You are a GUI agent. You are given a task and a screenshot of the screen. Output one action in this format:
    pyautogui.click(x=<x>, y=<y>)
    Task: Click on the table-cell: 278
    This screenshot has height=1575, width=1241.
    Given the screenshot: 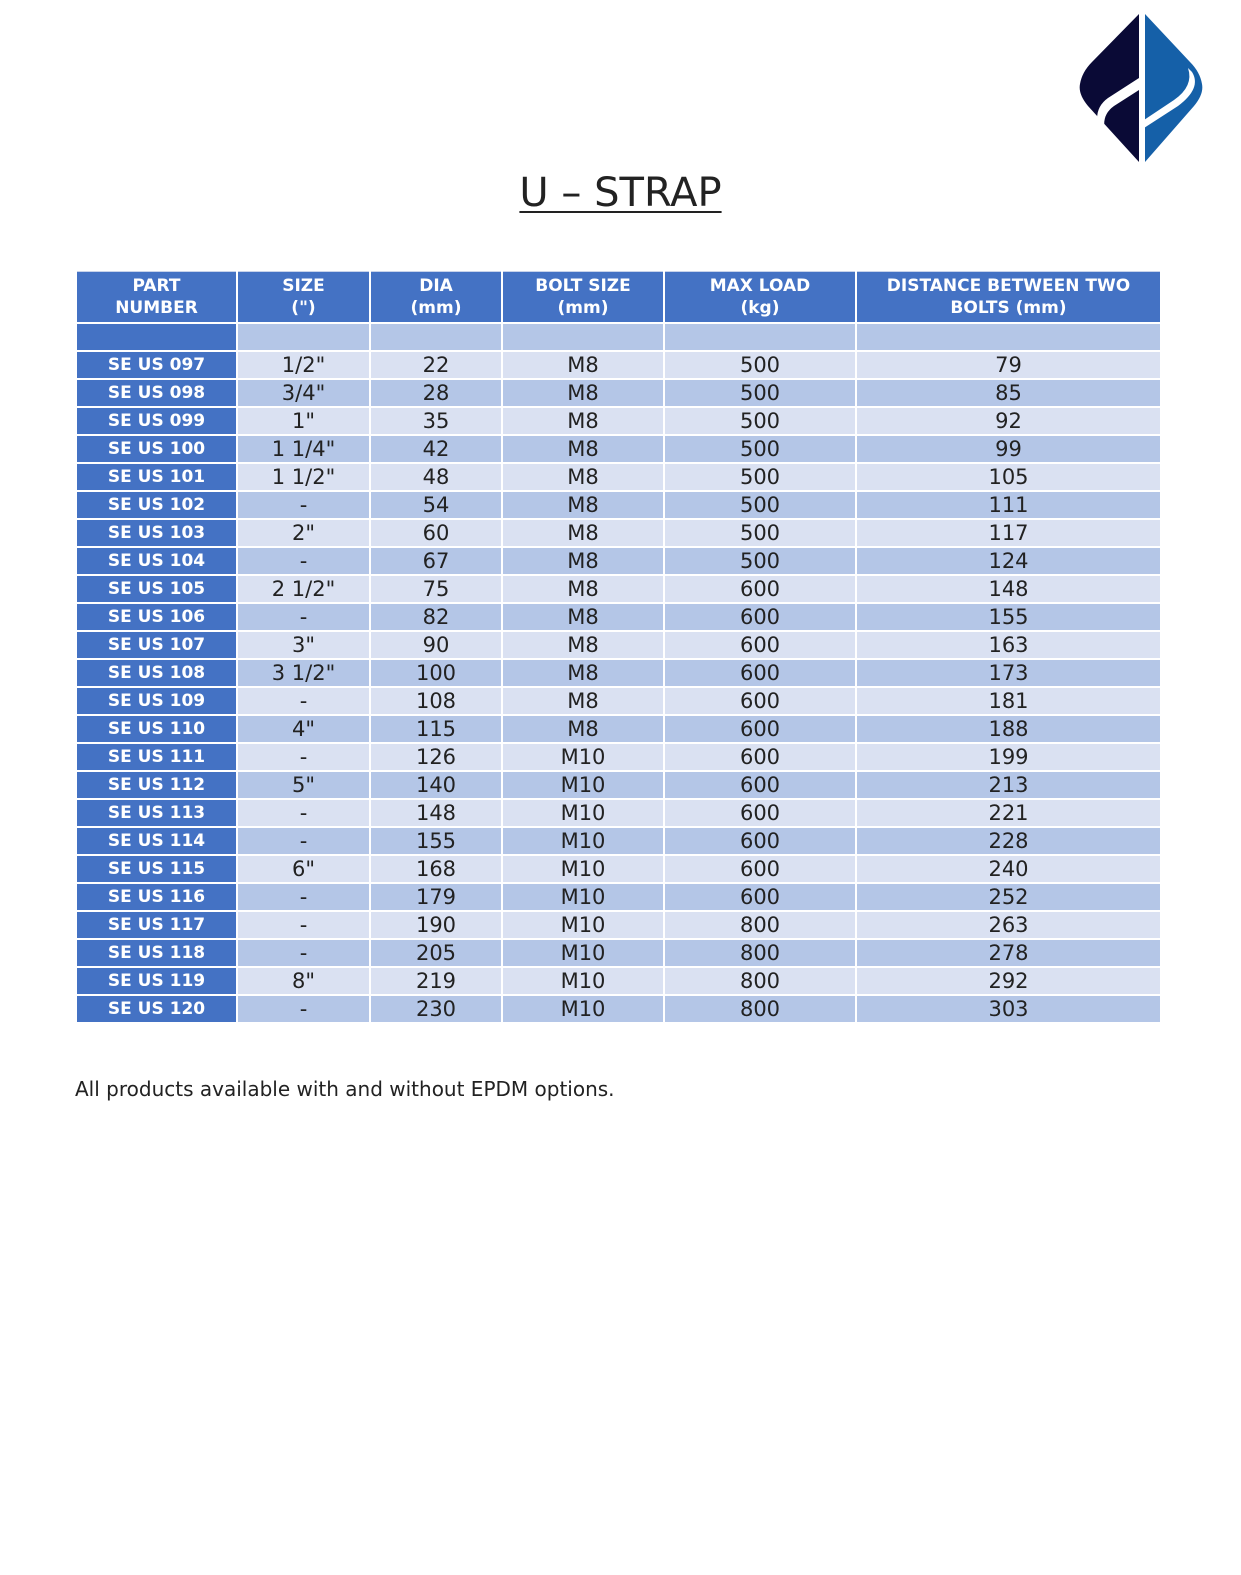 What is the action you would take?
    pyautogui.click(x=1008, y=953)
    